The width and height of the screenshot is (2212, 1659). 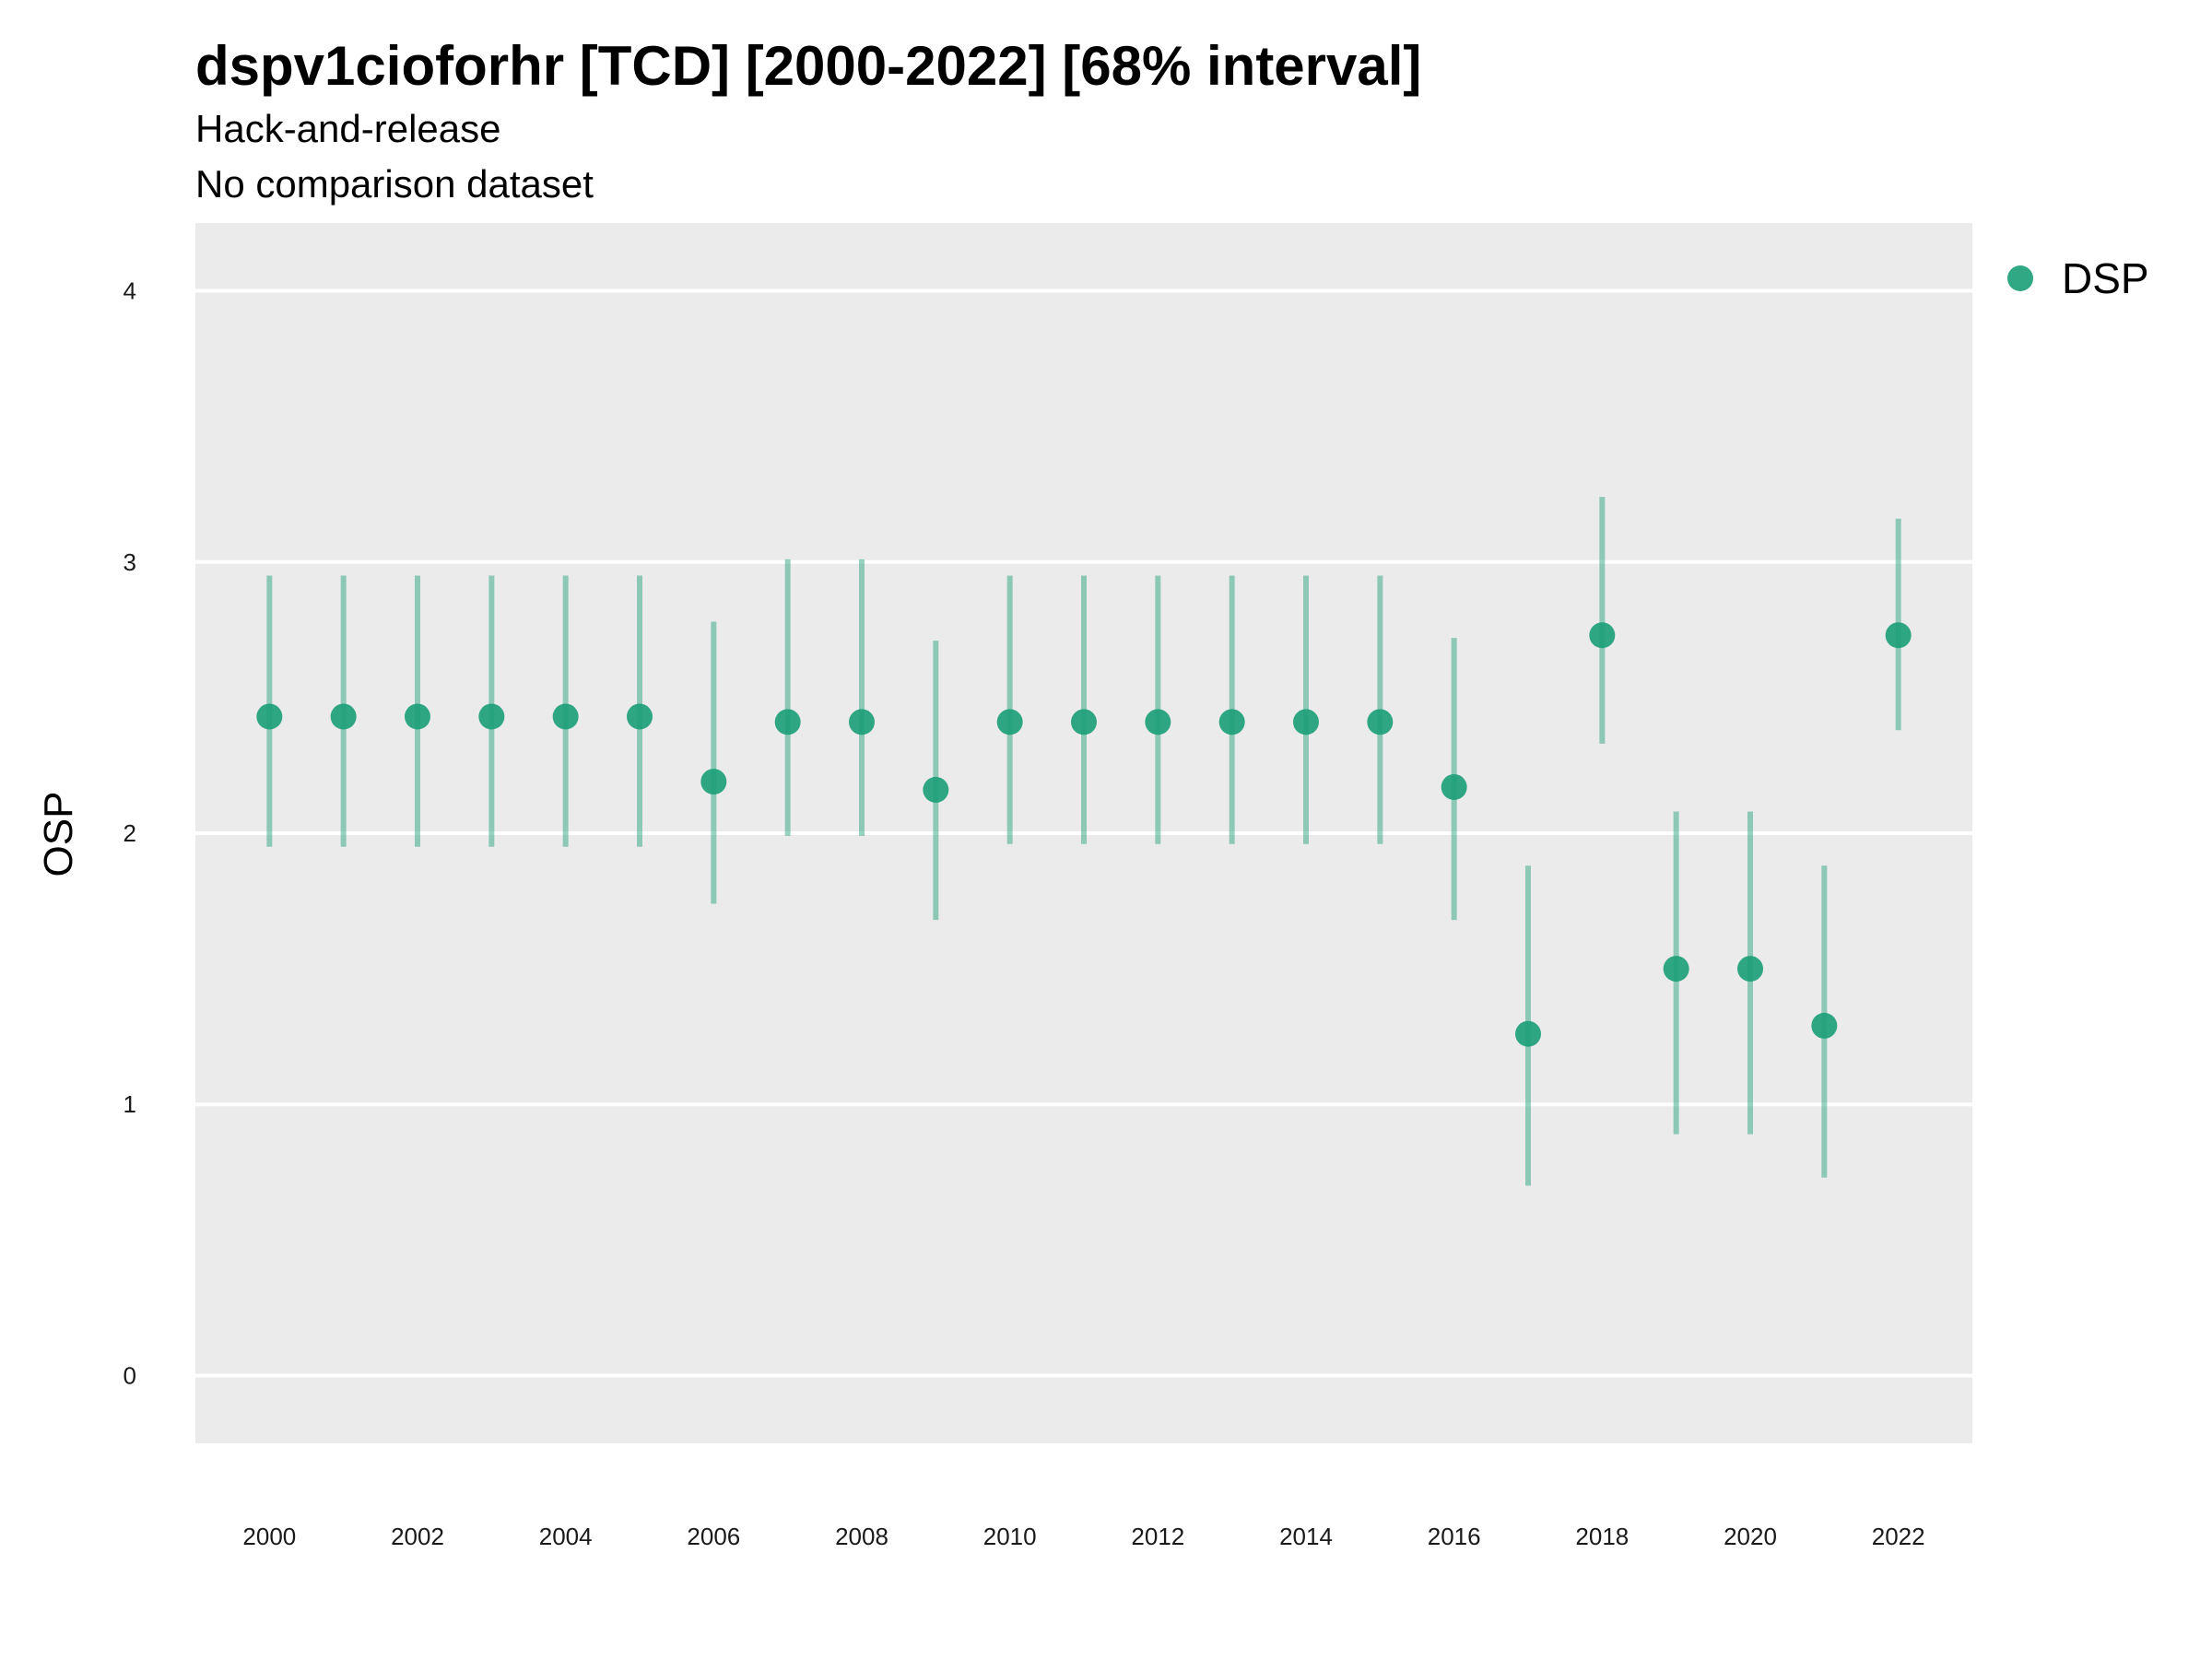 What do you see at coordinates (343, 716) in the screenshot?
I see `point-2001` at bounding box center [343, 716].